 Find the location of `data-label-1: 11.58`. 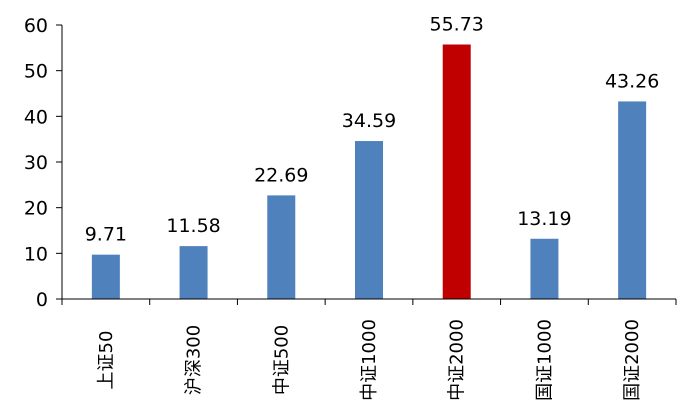

data-label-1: 11.58 is located at coordinates (193, 226).